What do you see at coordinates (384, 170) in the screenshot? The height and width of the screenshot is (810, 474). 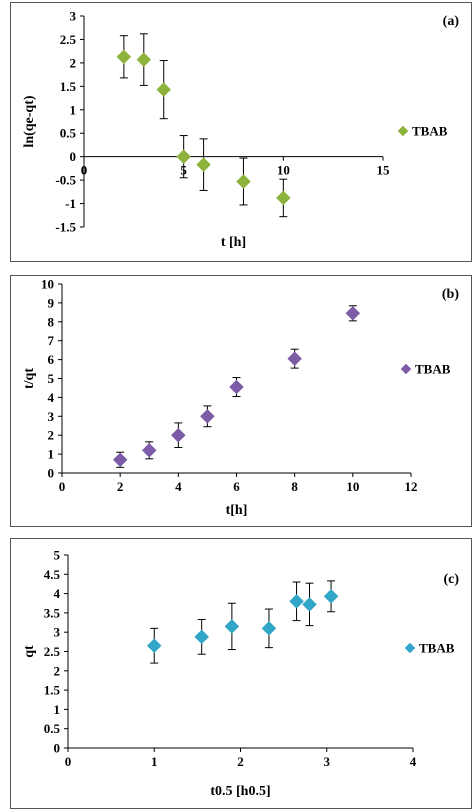 I see `x-tick-label: 15` at bounding box center [384, 170].